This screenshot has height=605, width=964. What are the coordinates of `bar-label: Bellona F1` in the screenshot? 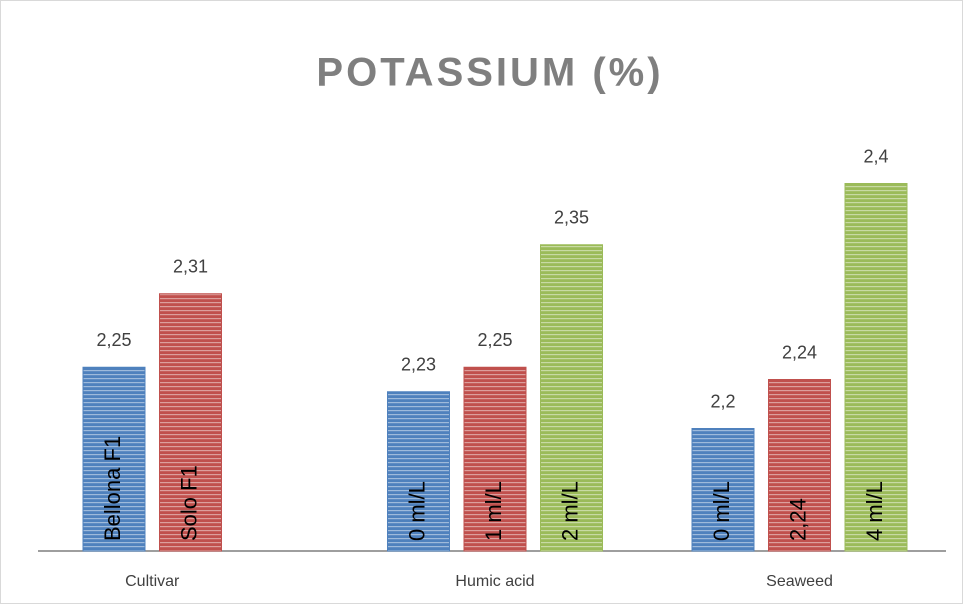 It's located at (112, 488).